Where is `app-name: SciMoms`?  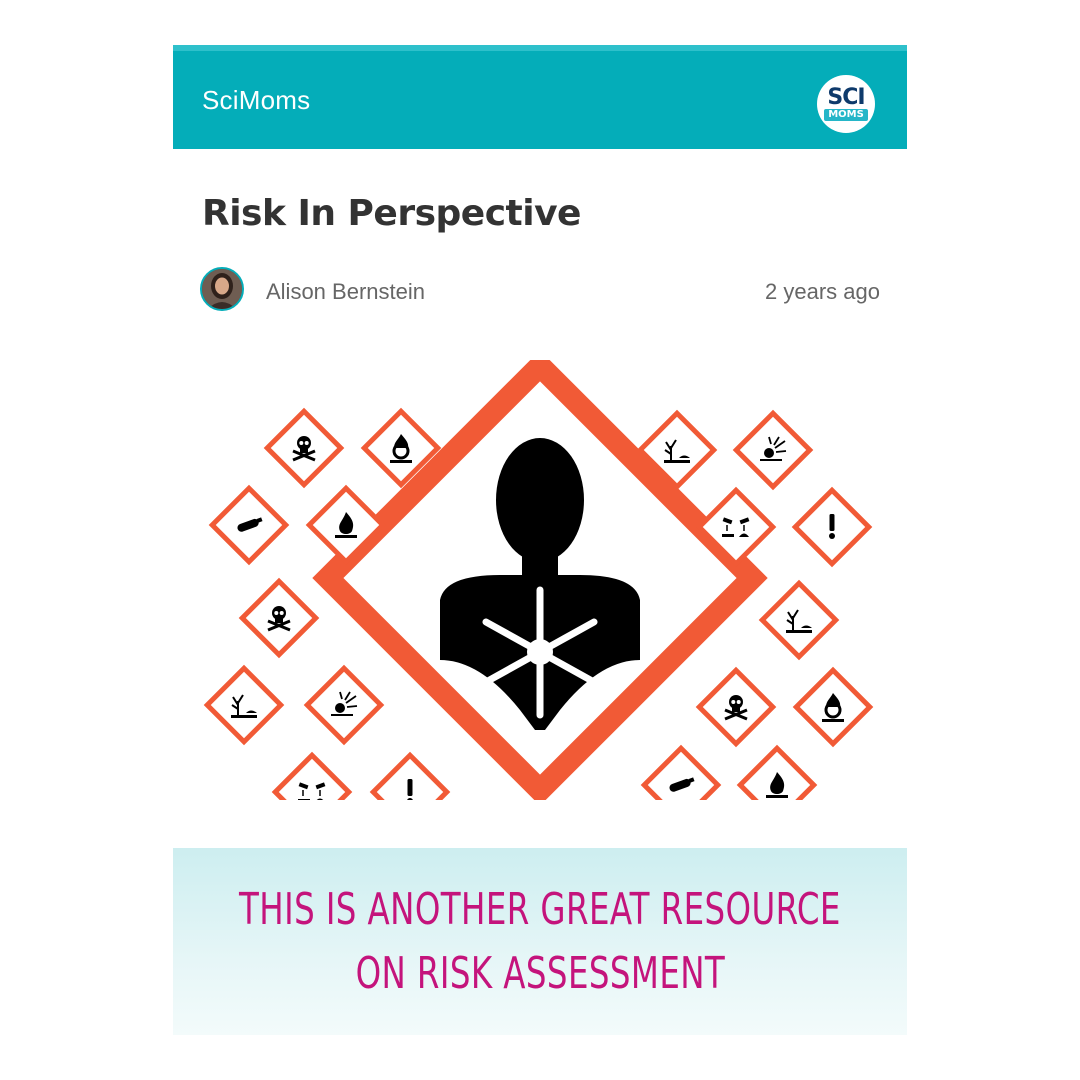 app-name: SciMoms is located at coordinates (256, 100).